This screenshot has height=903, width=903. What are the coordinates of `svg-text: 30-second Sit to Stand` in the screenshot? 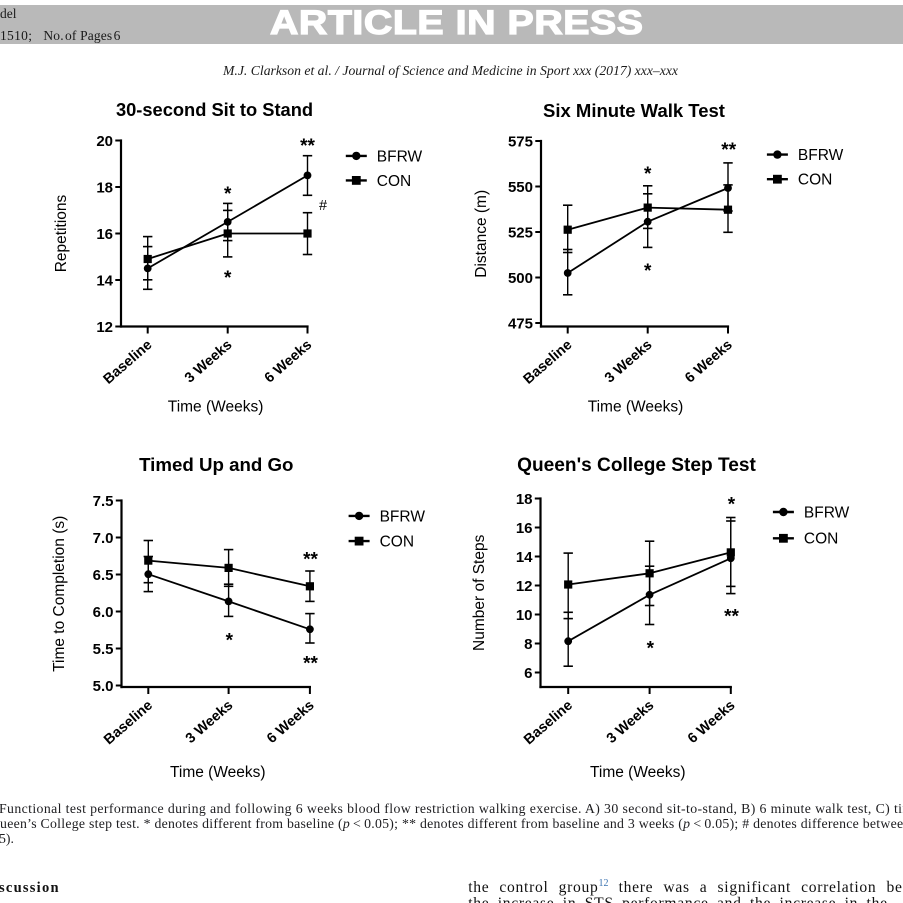 It's located at (214, 109).